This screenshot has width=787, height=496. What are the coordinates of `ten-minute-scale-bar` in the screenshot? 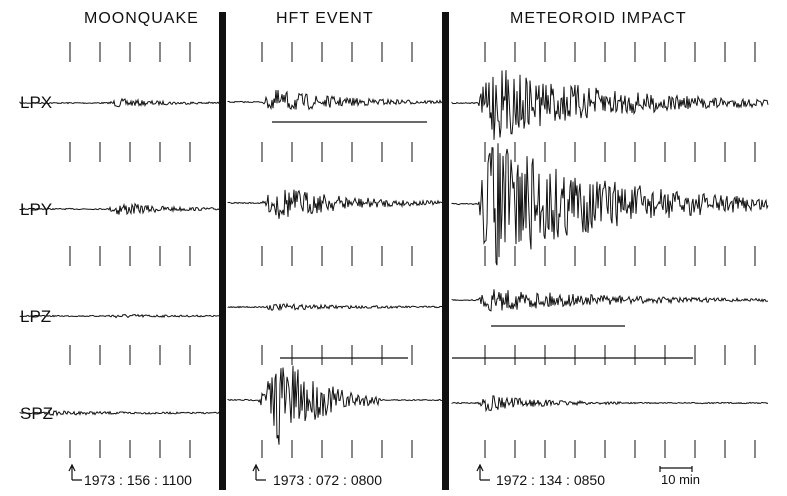 It's located at (676, 469).